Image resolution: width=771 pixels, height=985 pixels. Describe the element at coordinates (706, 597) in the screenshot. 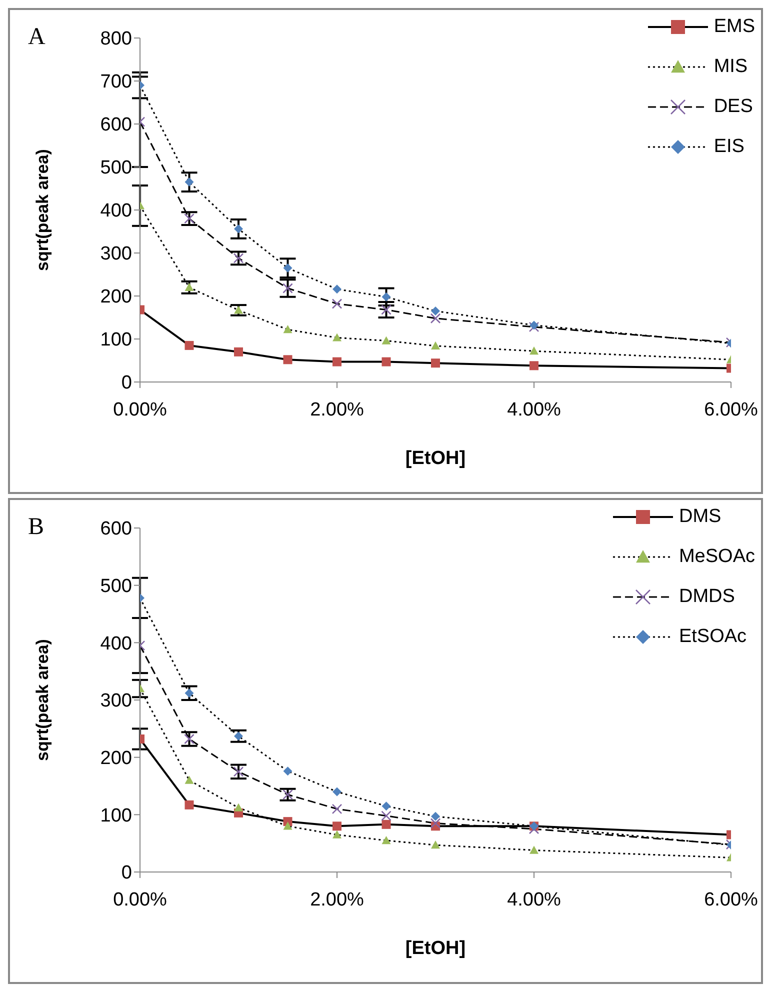

I see `legend-label: DMDS` at that location.